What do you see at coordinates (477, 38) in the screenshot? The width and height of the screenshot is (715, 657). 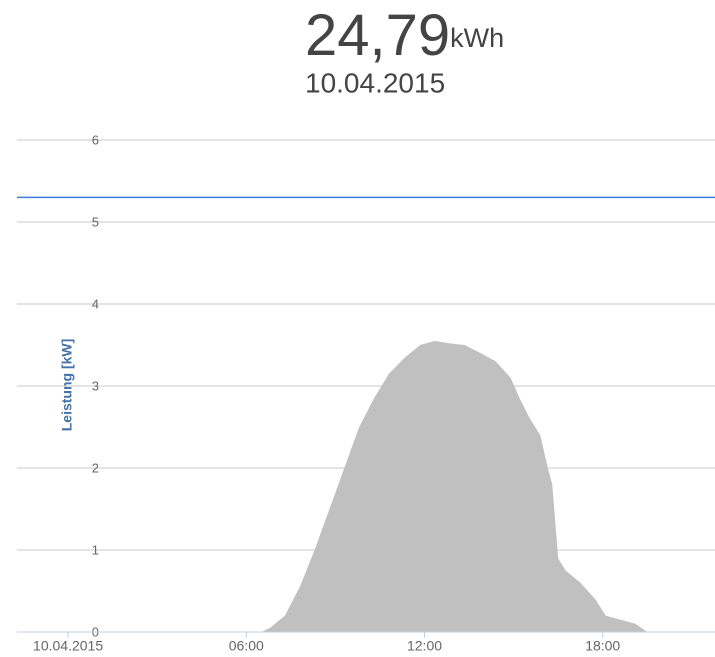 I see `title-unit: kWh` at bounding box center [477, 38].